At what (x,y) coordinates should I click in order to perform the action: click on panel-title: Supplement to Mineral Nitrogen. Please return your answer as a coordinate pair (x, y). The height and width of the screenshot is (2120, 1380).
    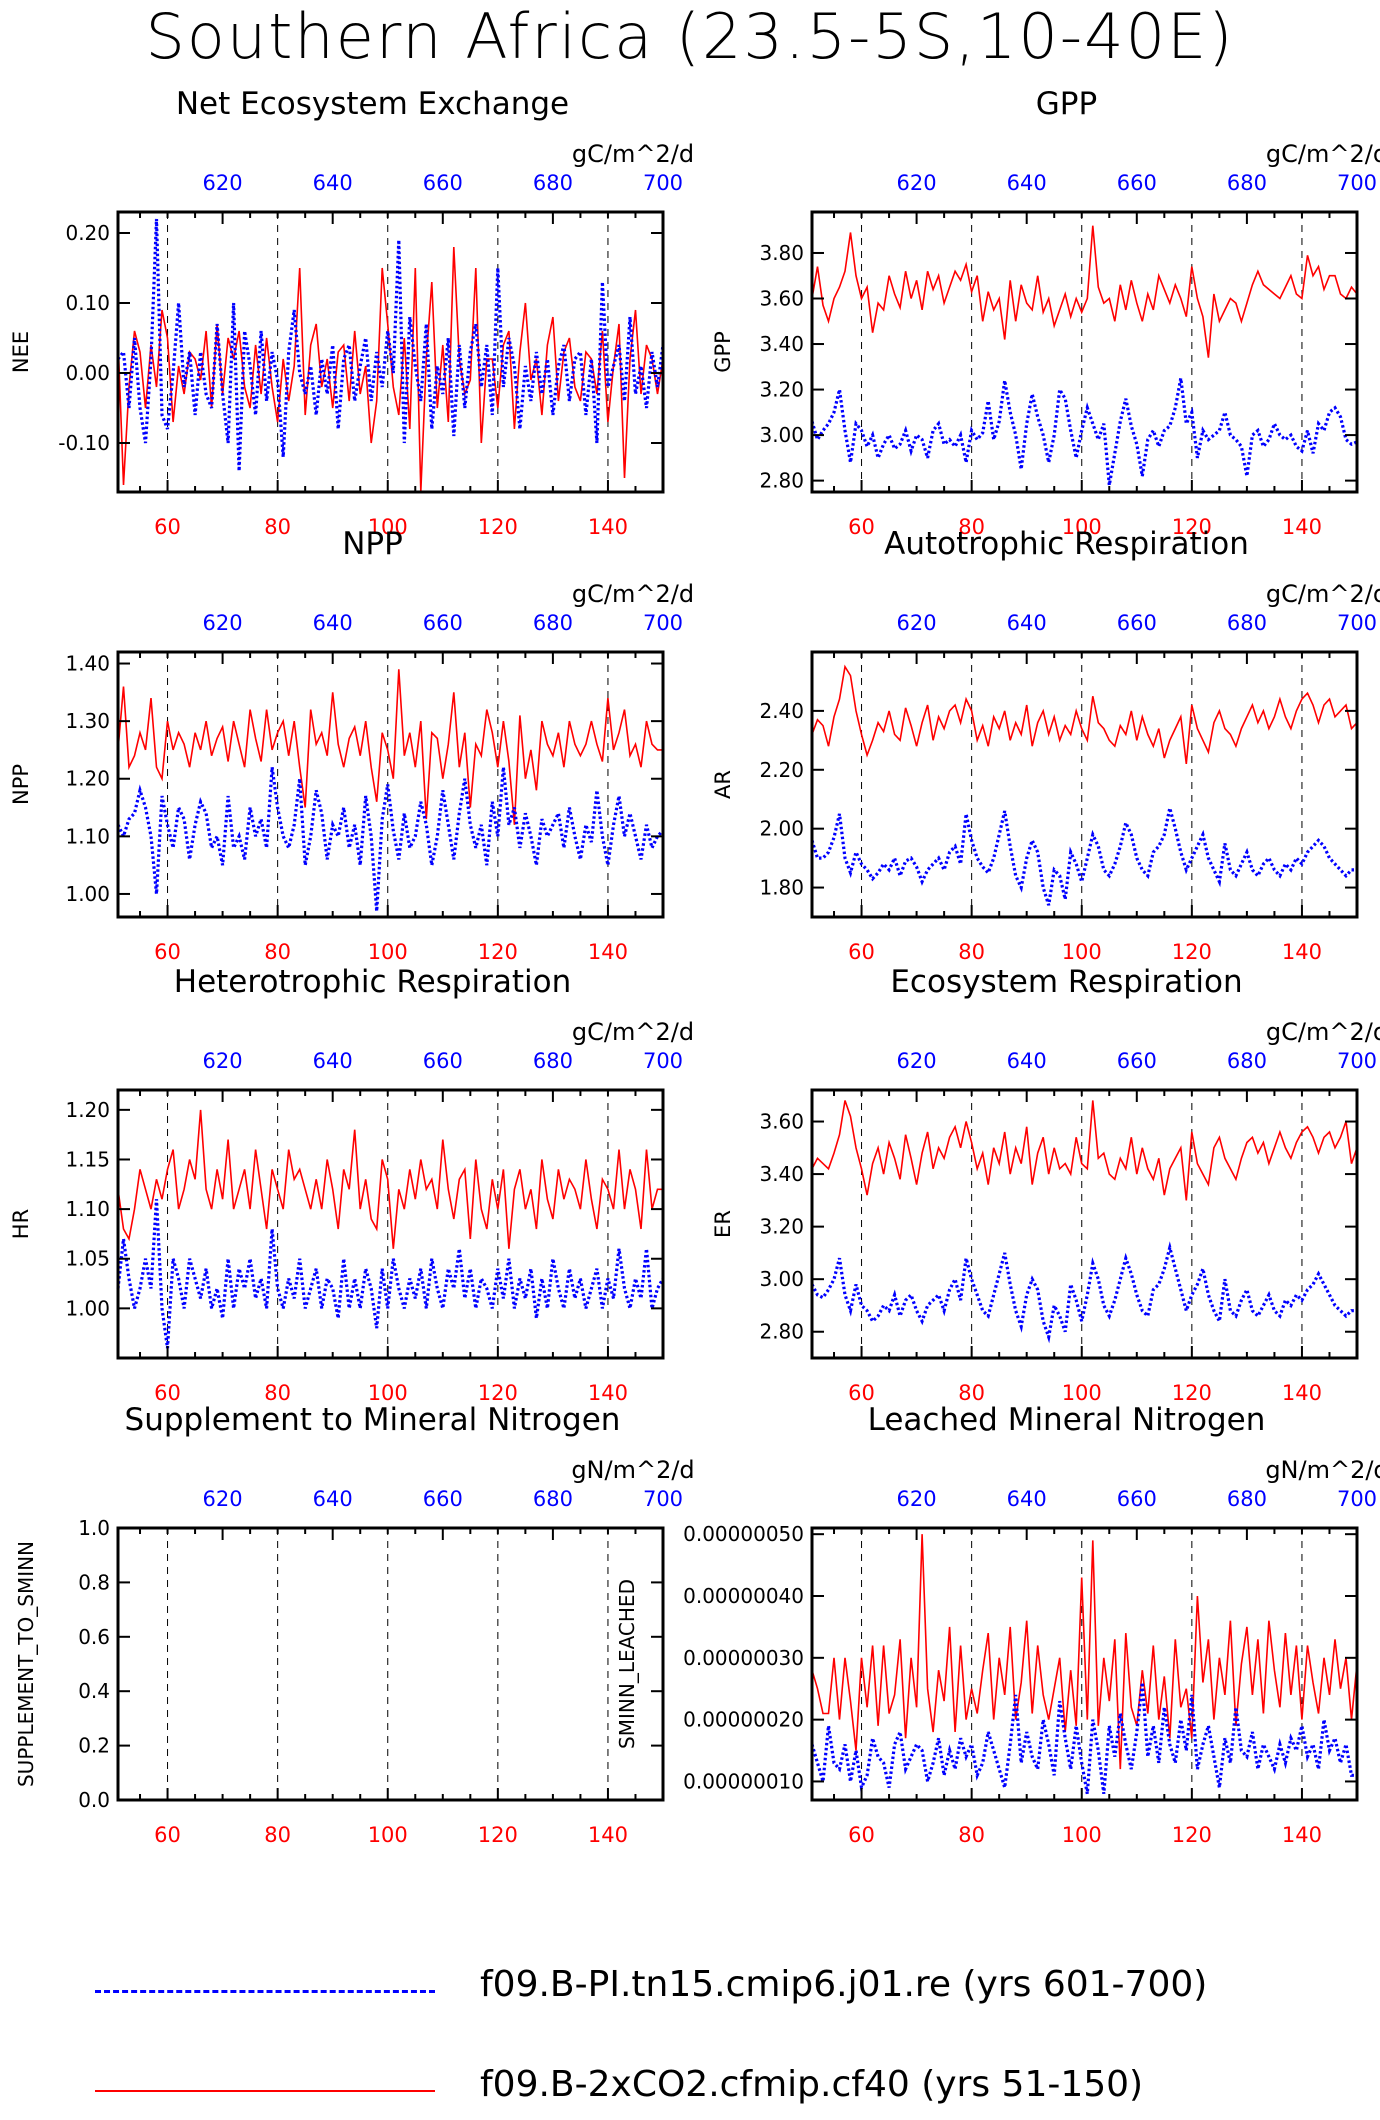
    Looking at the image, I should click on (373, 1420).